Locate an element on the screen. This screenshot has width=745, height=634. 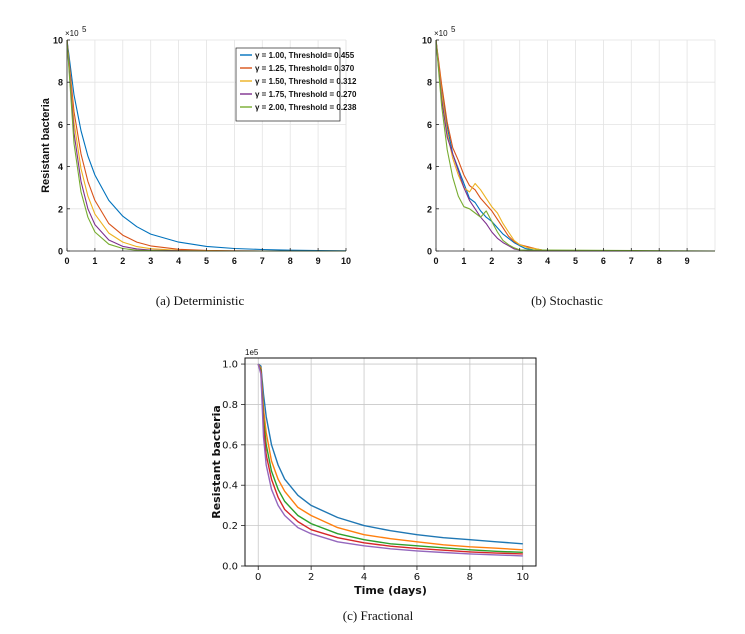
legend-entry-1: γ = 1.00, Threshold= 0.455 is located at coordinates (305, 55).